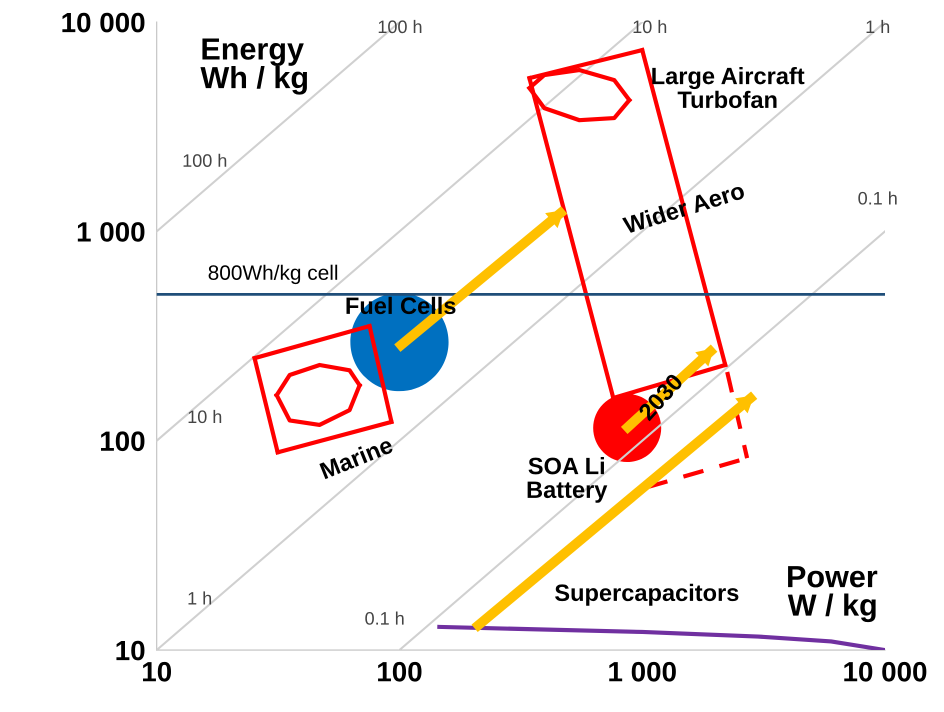  What do you see at coordinates (684, 207) in the screenshot?
I see `annotation: Wider Aero` at bounding box center [684, 207].